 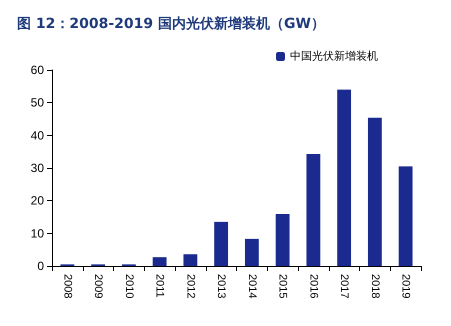 What do you see at coordinates (252, 286) in the screenshot?
I see `x-tick-label: 2014` at bounding box center [252, 286].